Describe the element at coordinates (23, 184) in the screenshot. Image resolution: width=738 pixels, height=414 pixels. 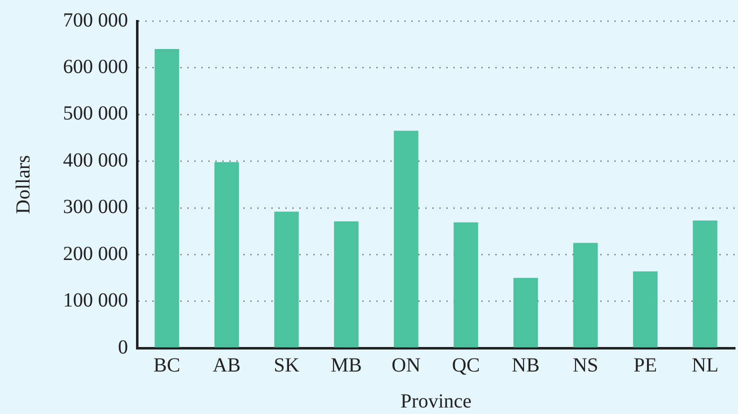
I see `y-axis-title: Dollars` at that location.